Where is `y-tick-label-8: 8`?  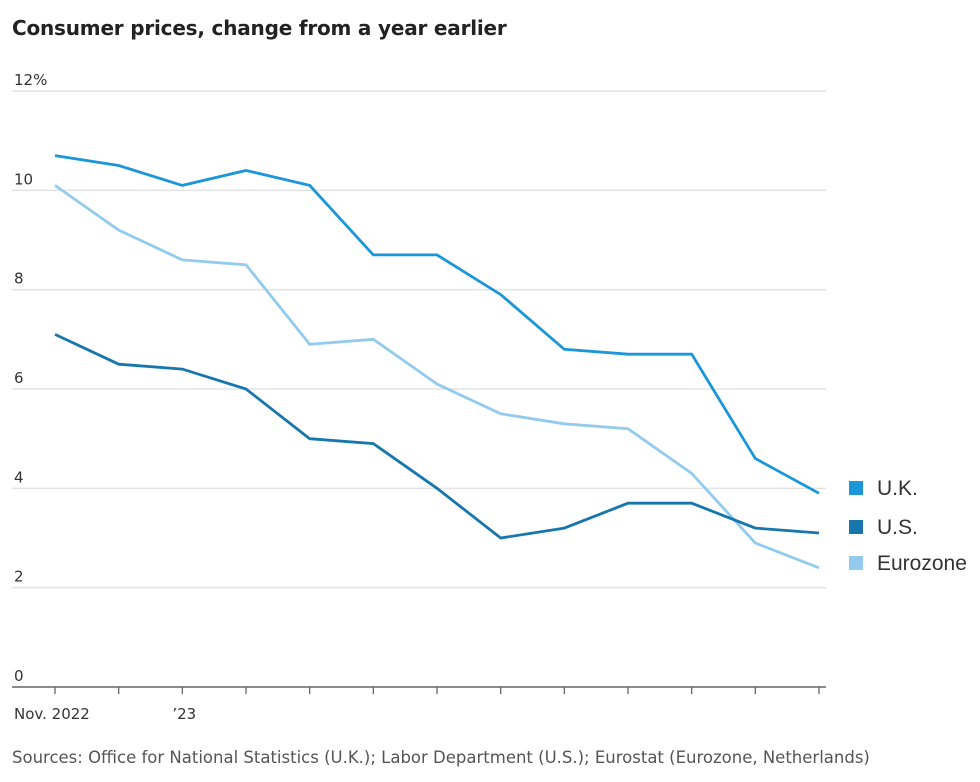
y-tick-label-8: 8 is located at coordinates (19, 279).